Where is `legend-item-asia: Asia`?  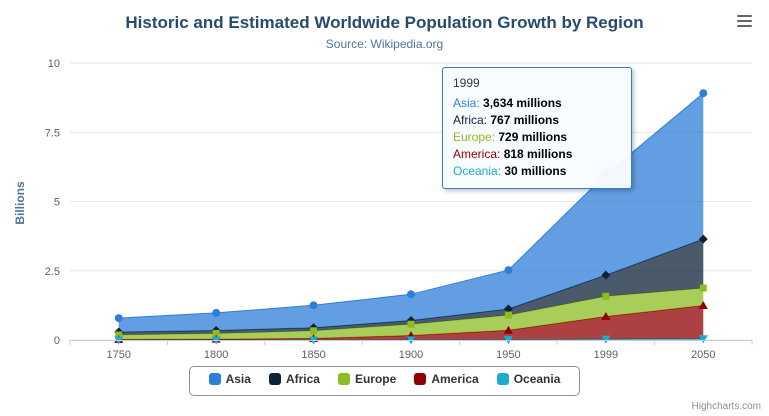
legend-item-asia: Asia is located at coordinates (229, 379).